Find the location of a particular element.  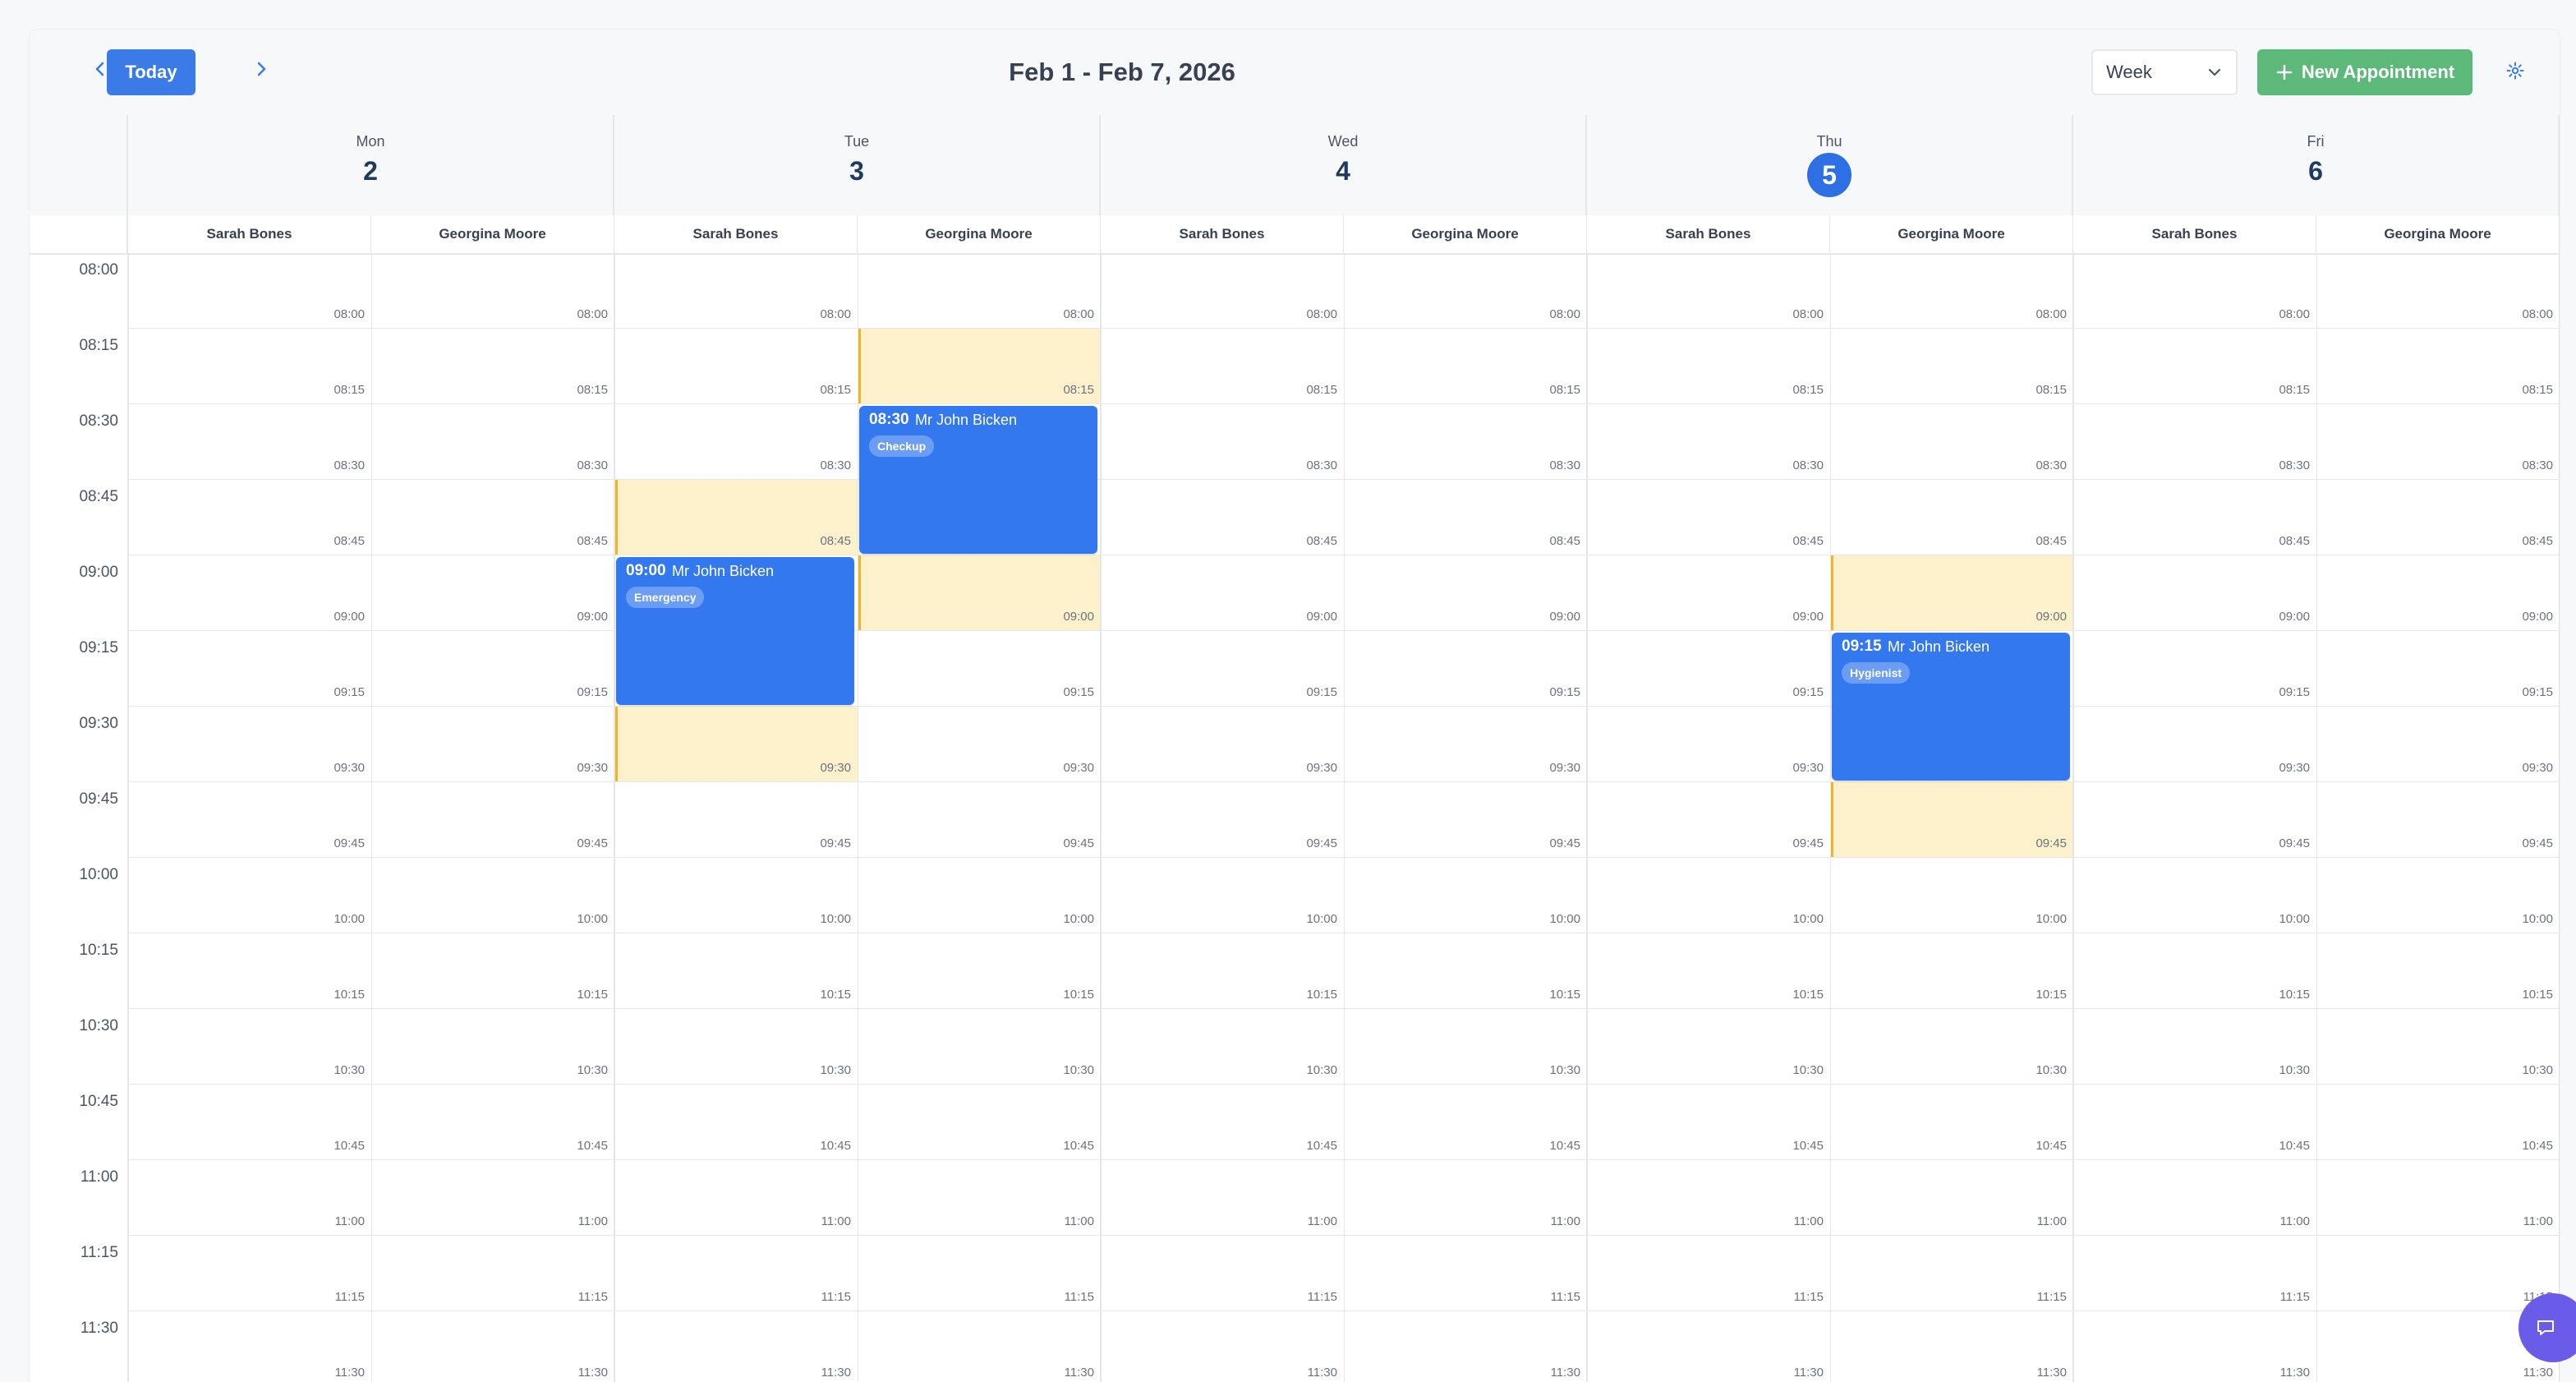

appointment-card: 08:30 Mr John Bicken Checkup is located at coordinates (978, 480).